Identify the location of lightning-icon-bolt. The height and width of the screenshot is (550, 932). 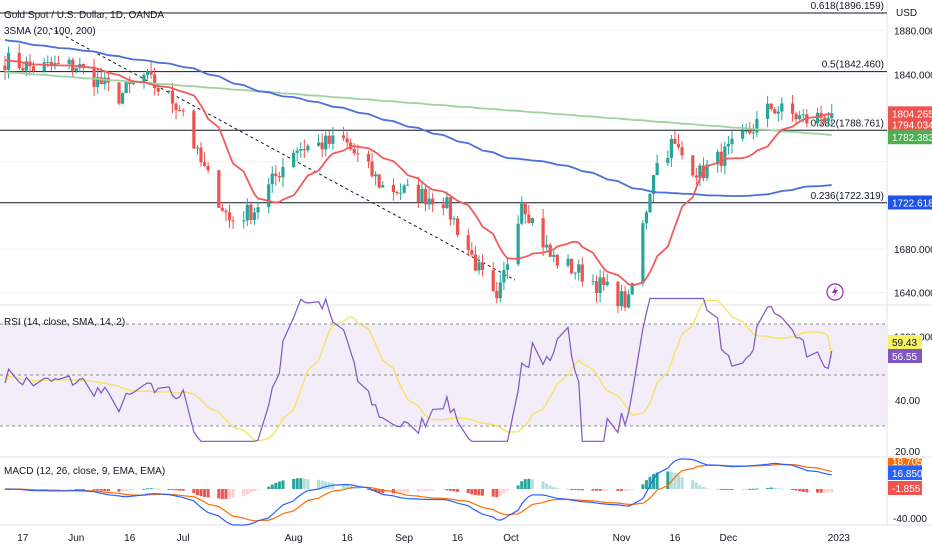
(835, 292).